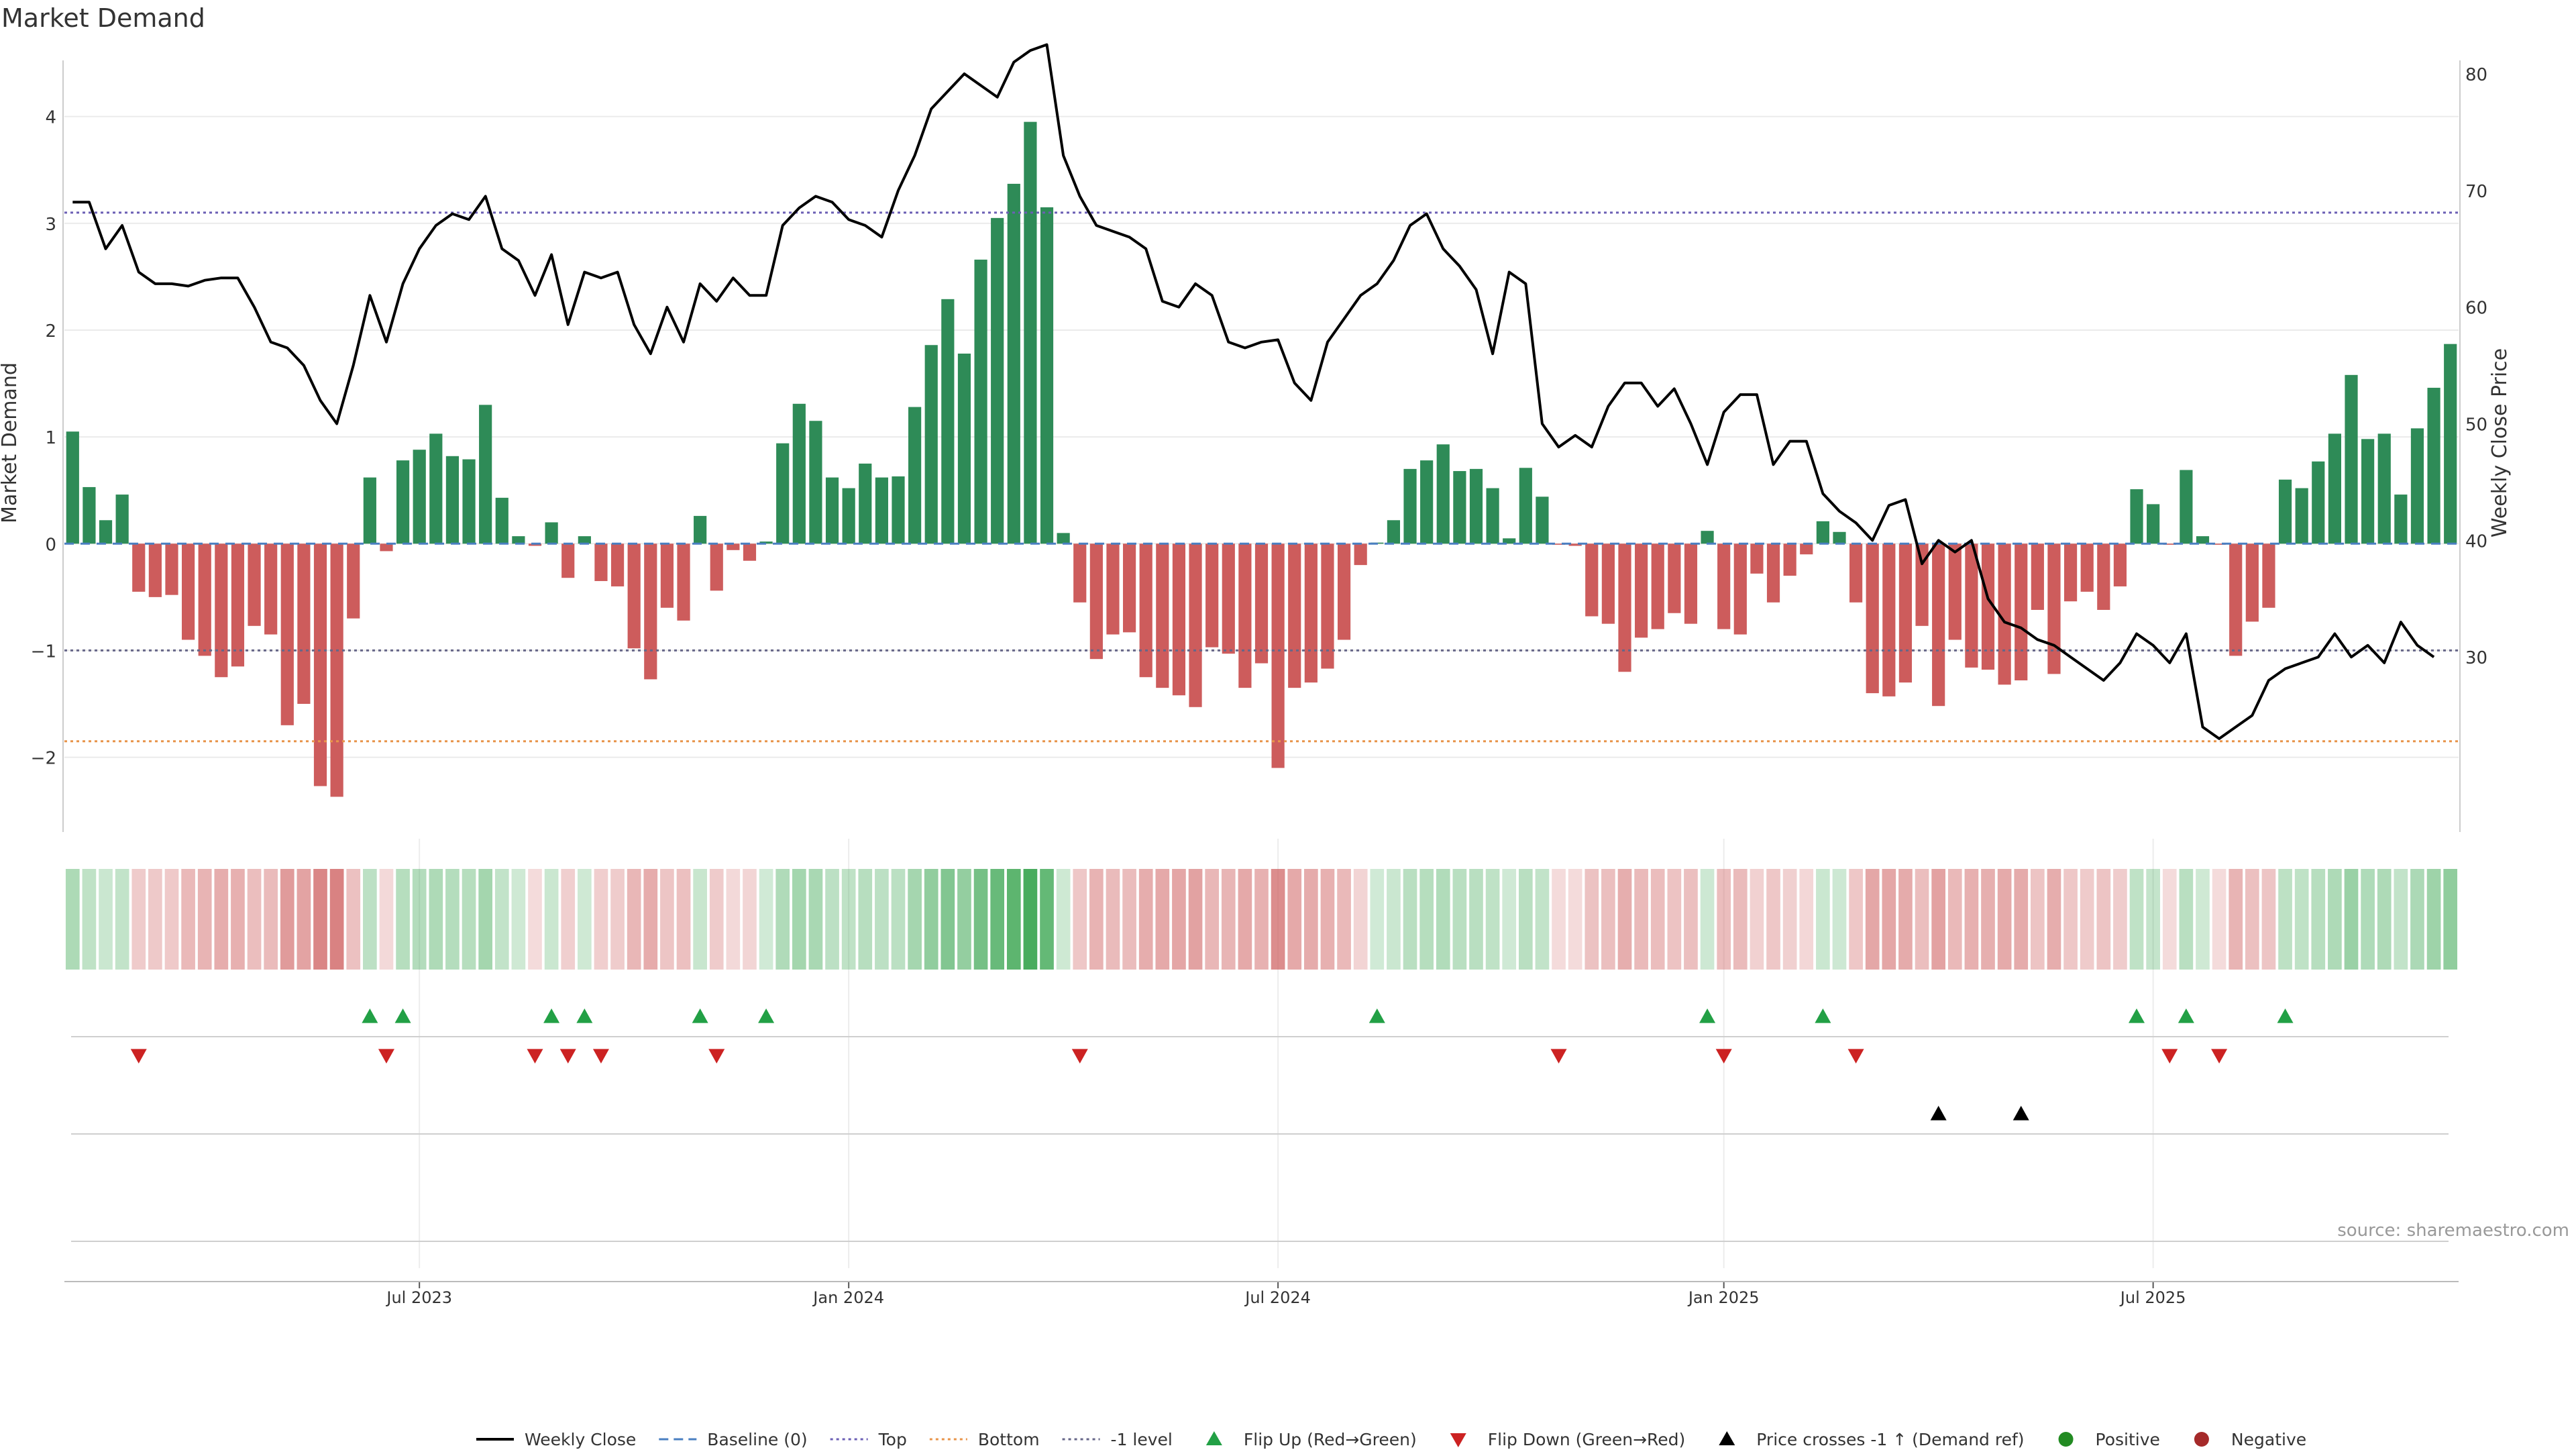 This screenshot has height=1452, width=2576. Describe the element at coordinates (2476, 541) in the screenshot. I see `right-tick-label: 40` at that location.